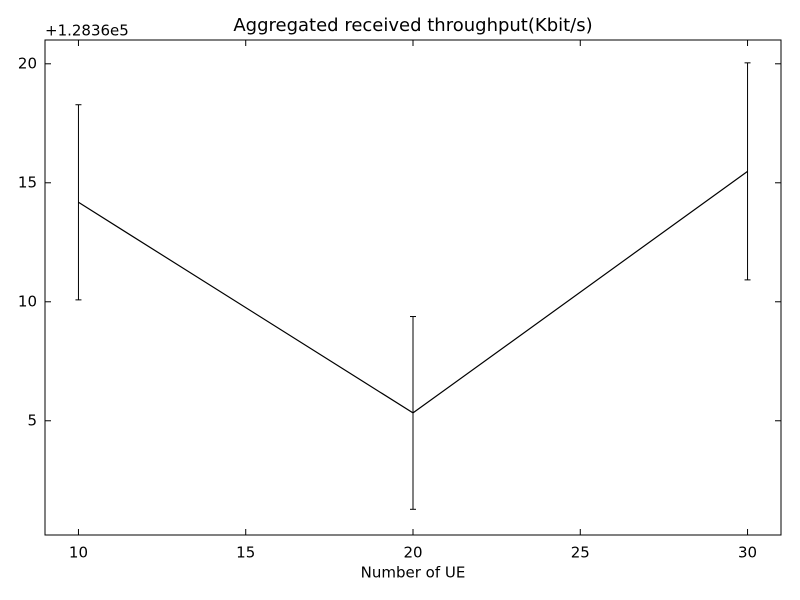 The height and width of the screenshot is (600, 800). I want to click on y-offset-text: +1.2836e5, so click(87, 31).